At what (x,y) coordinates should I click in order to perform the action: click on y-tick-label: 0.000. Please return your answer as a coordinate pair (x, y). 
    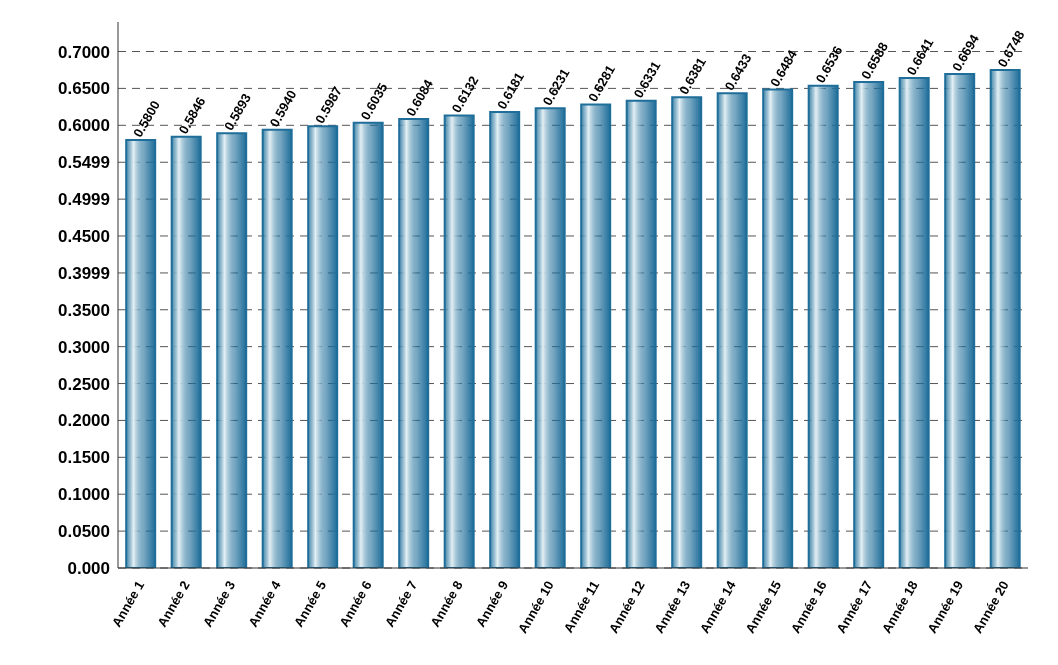
    Looking at the image, I should click on (88, 569).